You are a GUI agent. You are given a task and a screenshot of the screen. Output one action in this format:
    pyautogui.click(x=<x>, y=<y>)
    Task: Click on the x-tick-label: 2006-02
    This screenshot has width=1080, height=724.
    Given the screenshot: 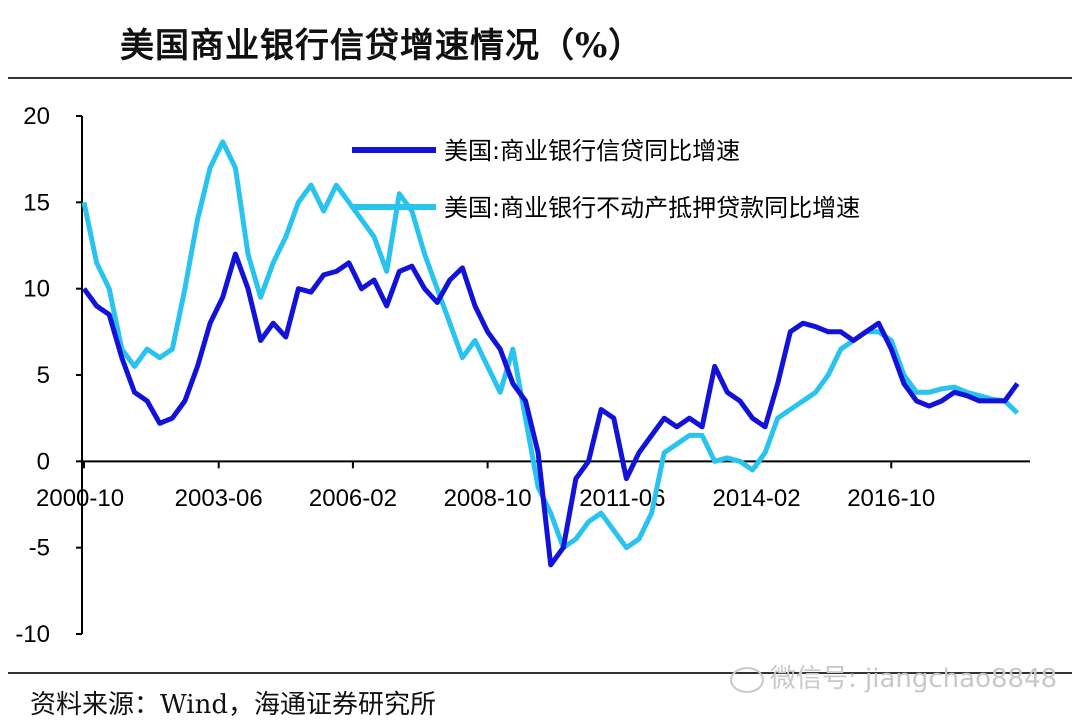 What is the action you would take?
    pyautogui.click(x=353, y=498)
    